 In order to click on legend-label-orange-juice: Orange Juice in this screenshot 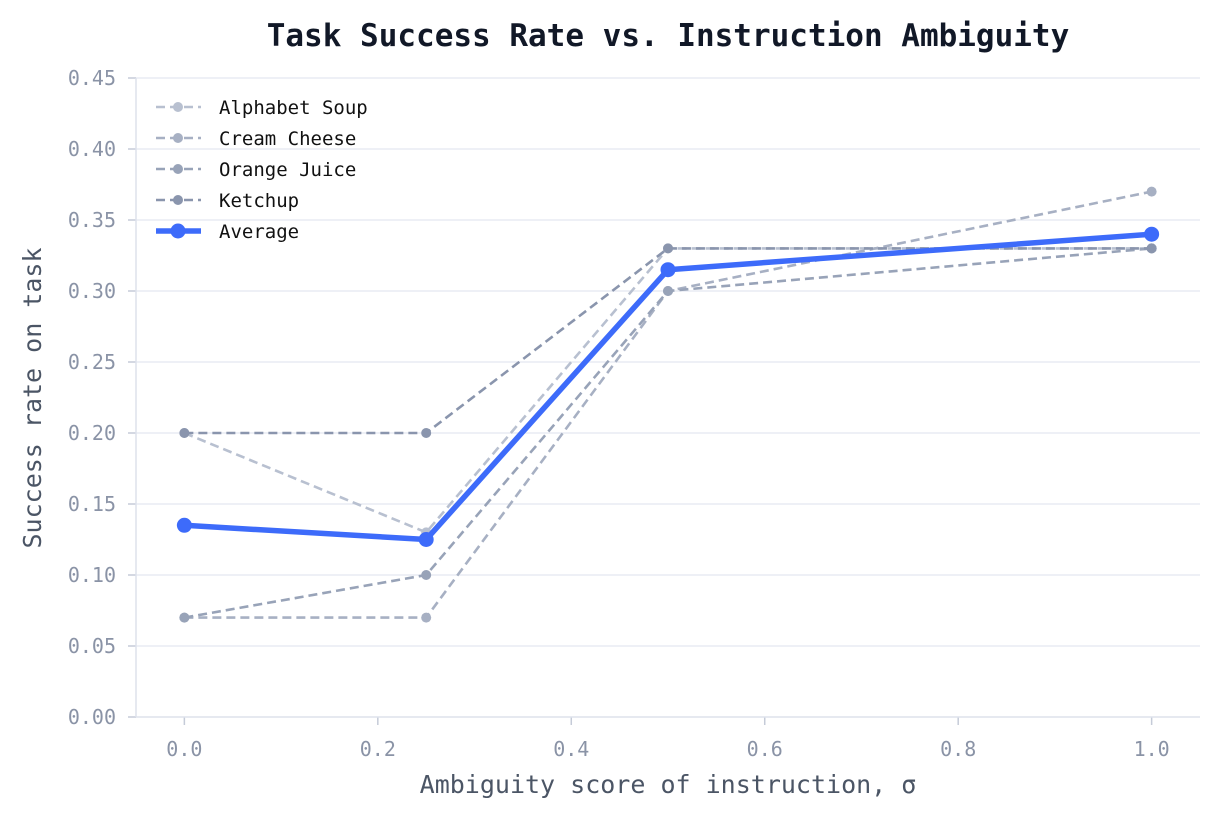, I will do `click(287, 170)`.